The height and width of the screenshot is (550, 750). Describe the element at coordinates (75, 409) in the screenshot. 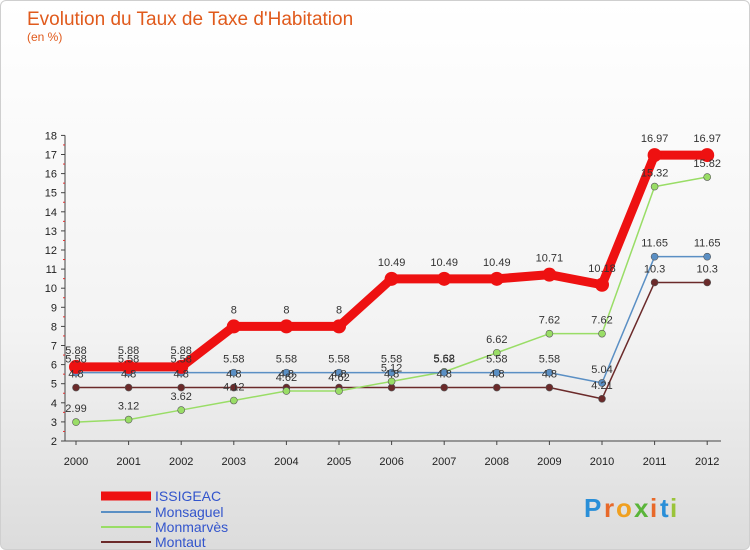

I see `data-label: 2.99` at that location.